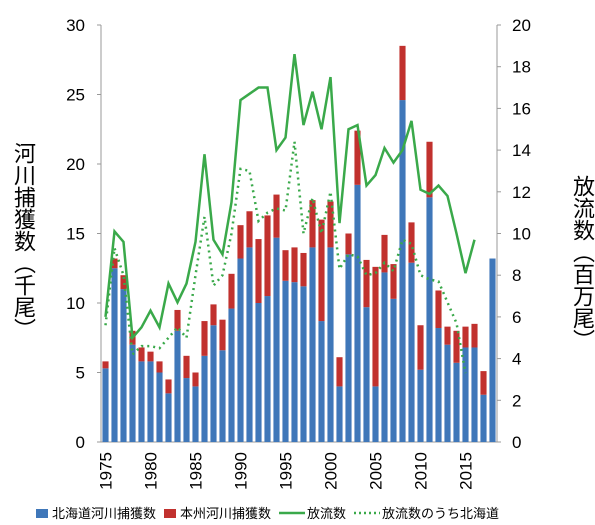  I want to click on x-tick-label: 2000, so click(331, 471).